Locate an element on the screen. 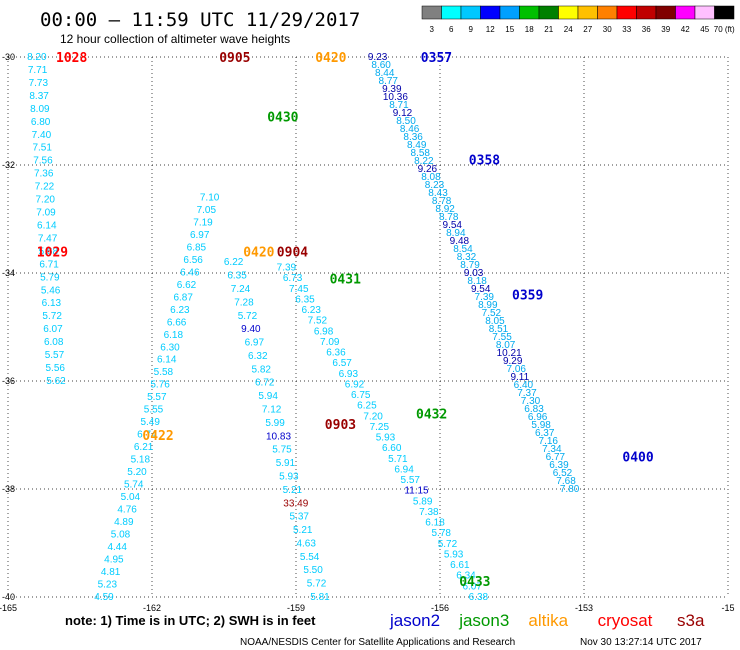 The height and width of the screenshot is (650, 740). legend-altika: altika is located at coordinates (548, 620).